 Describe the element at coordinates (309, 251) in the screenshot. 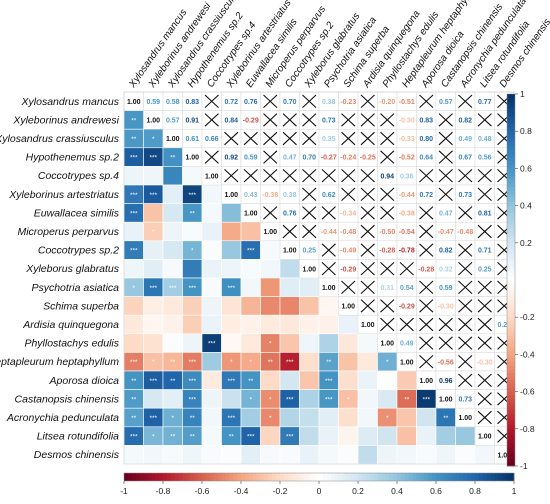

I see `correlation-value: 0.25` at that location.